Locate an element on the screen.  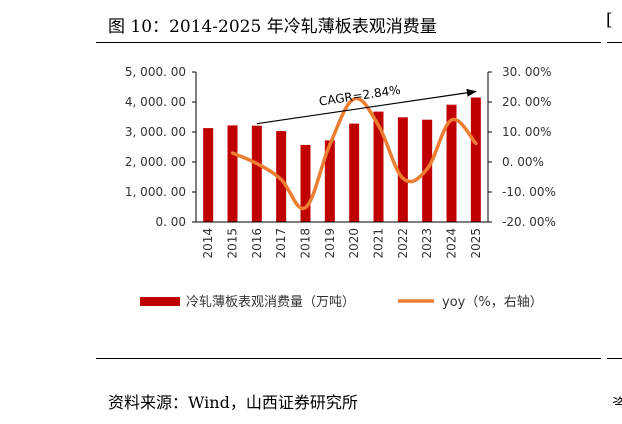
bar-2024 is located at coordinates (451, 163).